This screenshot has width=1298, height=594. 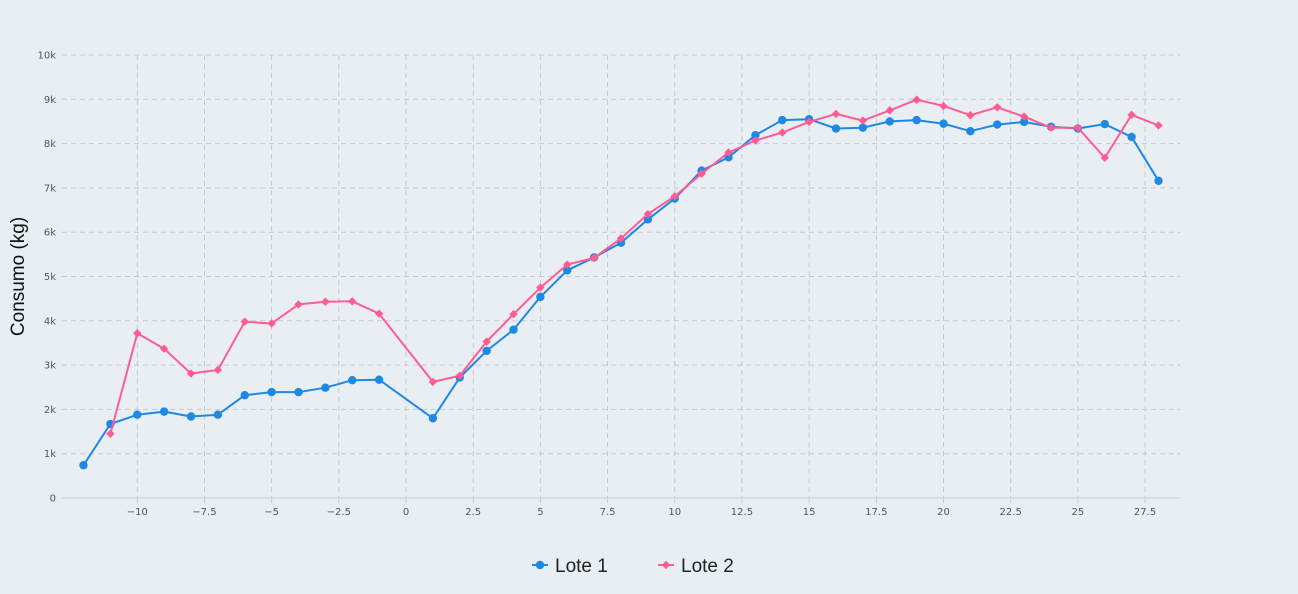 What do you see at coordinates (406, 512) in the screenshot?
I see `x-tick-label: 0` at bounding box center [406, 512].